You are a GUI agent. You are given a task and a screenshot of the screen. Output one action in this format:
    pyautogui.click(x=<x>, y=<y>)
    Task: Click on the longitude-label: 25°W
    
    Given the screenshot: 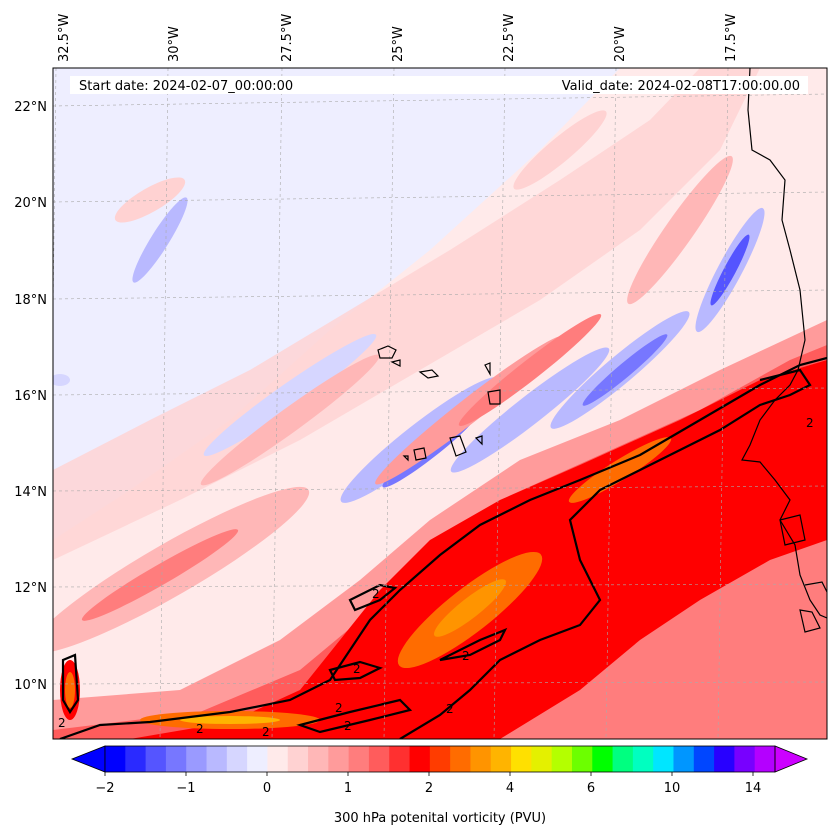 What is the action you would take?
    pyautogui.click(x=398, y=44)
    